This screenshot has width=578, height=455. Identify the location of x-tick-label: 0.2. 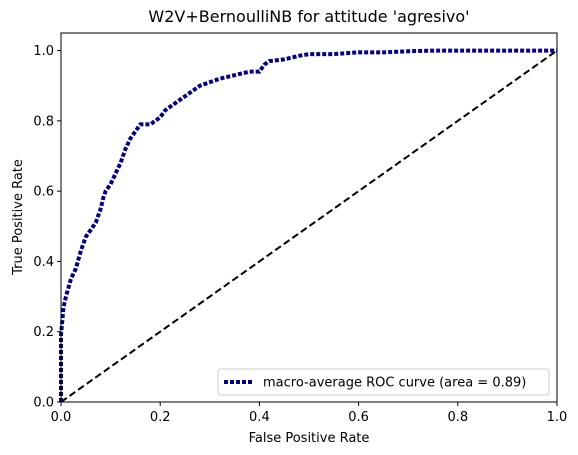
(160, 417).